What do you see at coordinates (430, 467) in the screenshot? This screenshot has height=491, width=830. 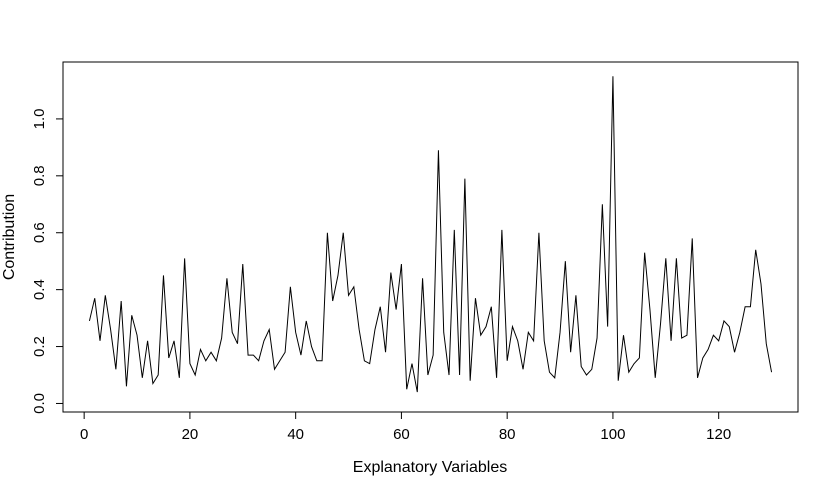 I see `x-axis-title: Explanatory Variables` at bounding box center [430, 467].